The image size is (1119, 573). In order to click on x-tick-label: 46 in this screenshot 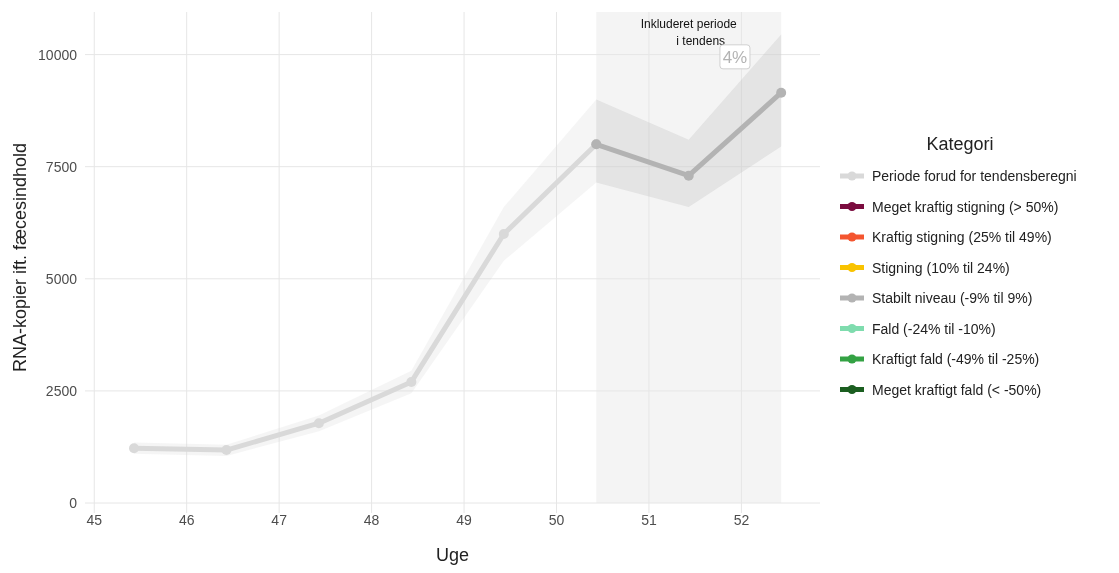, I will do `click(186, 520)`.